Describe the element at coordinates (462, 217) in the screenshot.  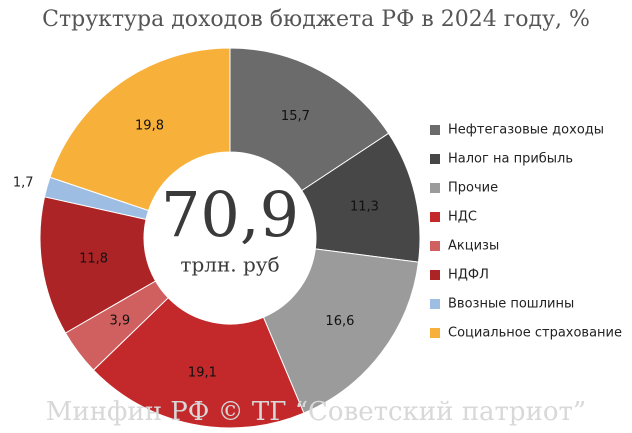
I see `legend-label: НДС` at that location.